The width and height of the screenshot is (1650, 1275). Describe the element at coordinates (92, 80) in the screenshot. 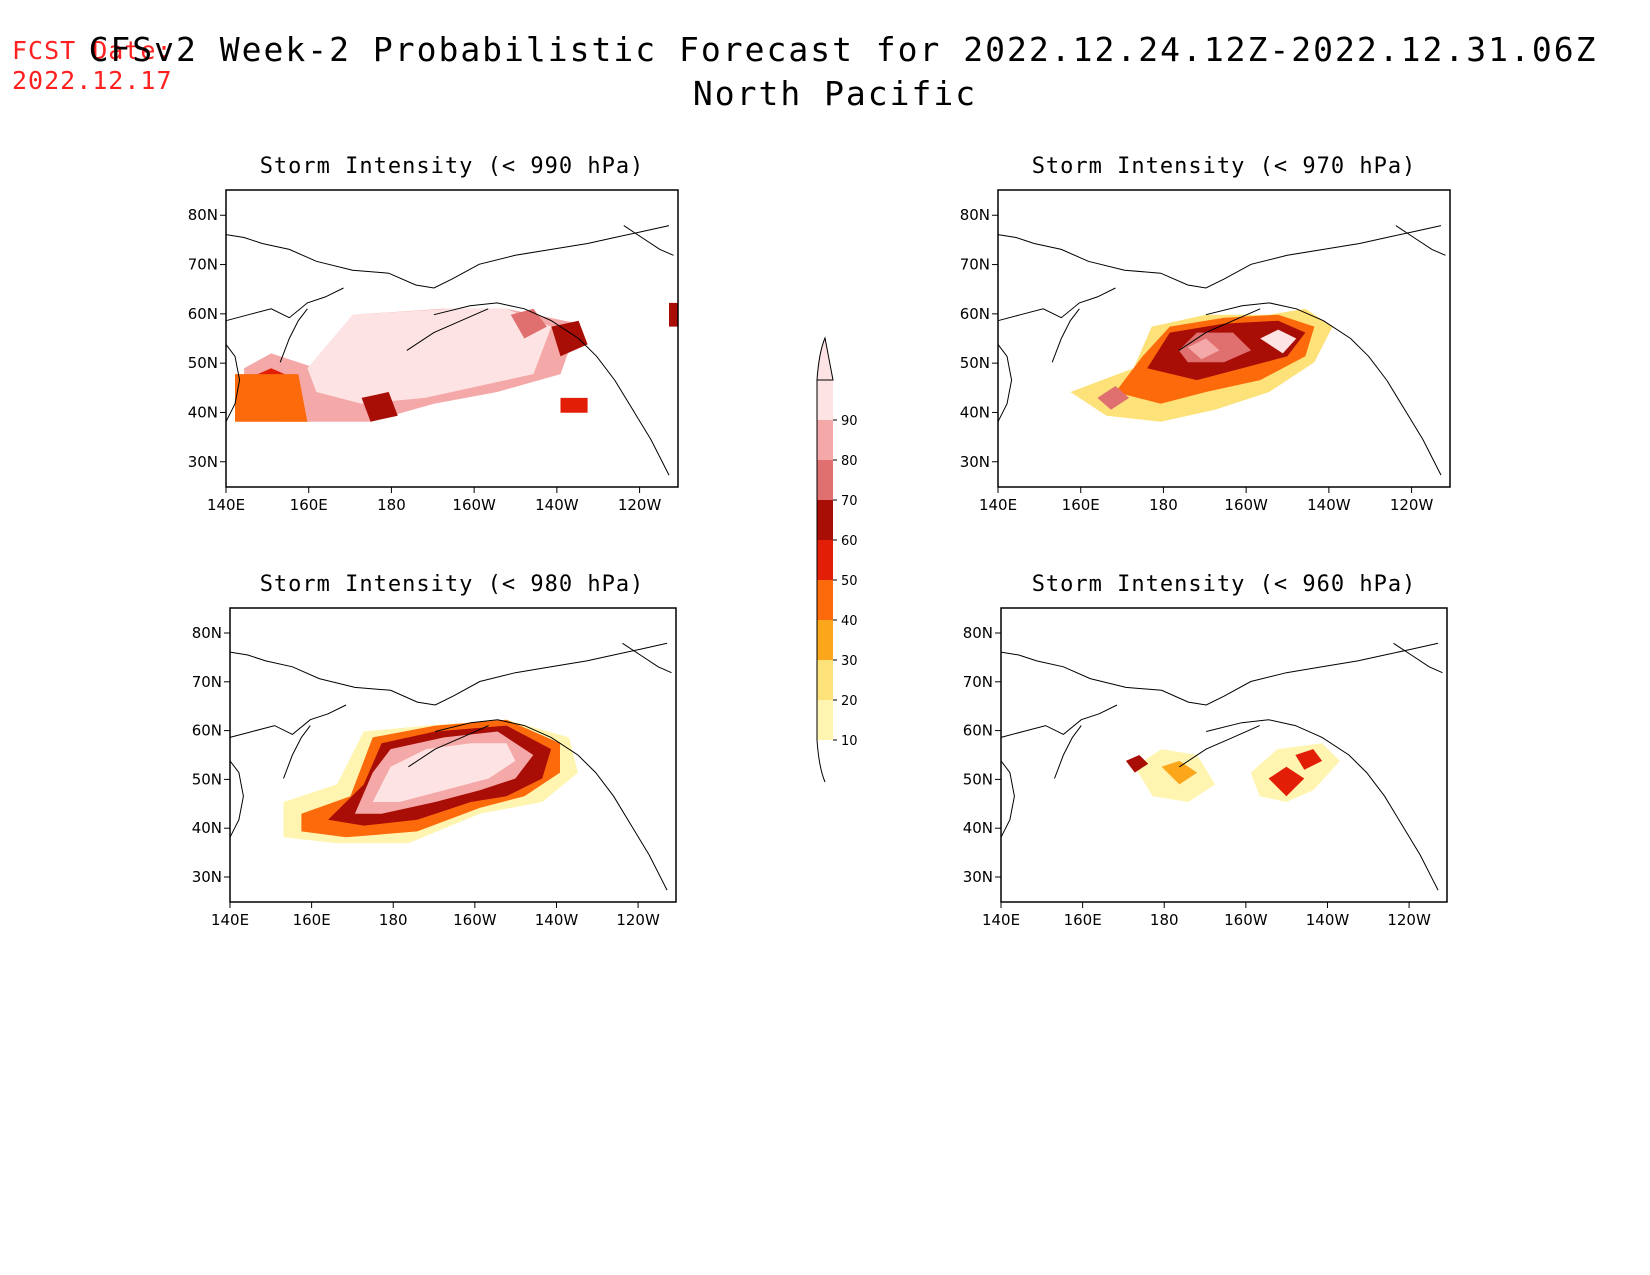

I see `forecast-date-value: 2022.12.17` at that location.